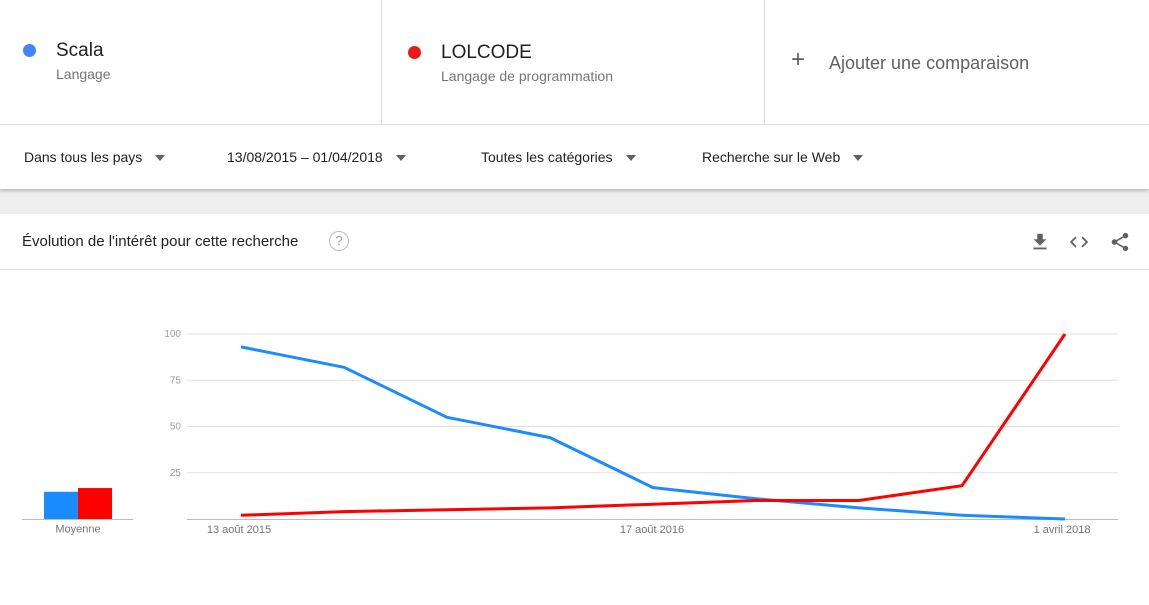  I want to click on download-icon, so click(1040, 242).